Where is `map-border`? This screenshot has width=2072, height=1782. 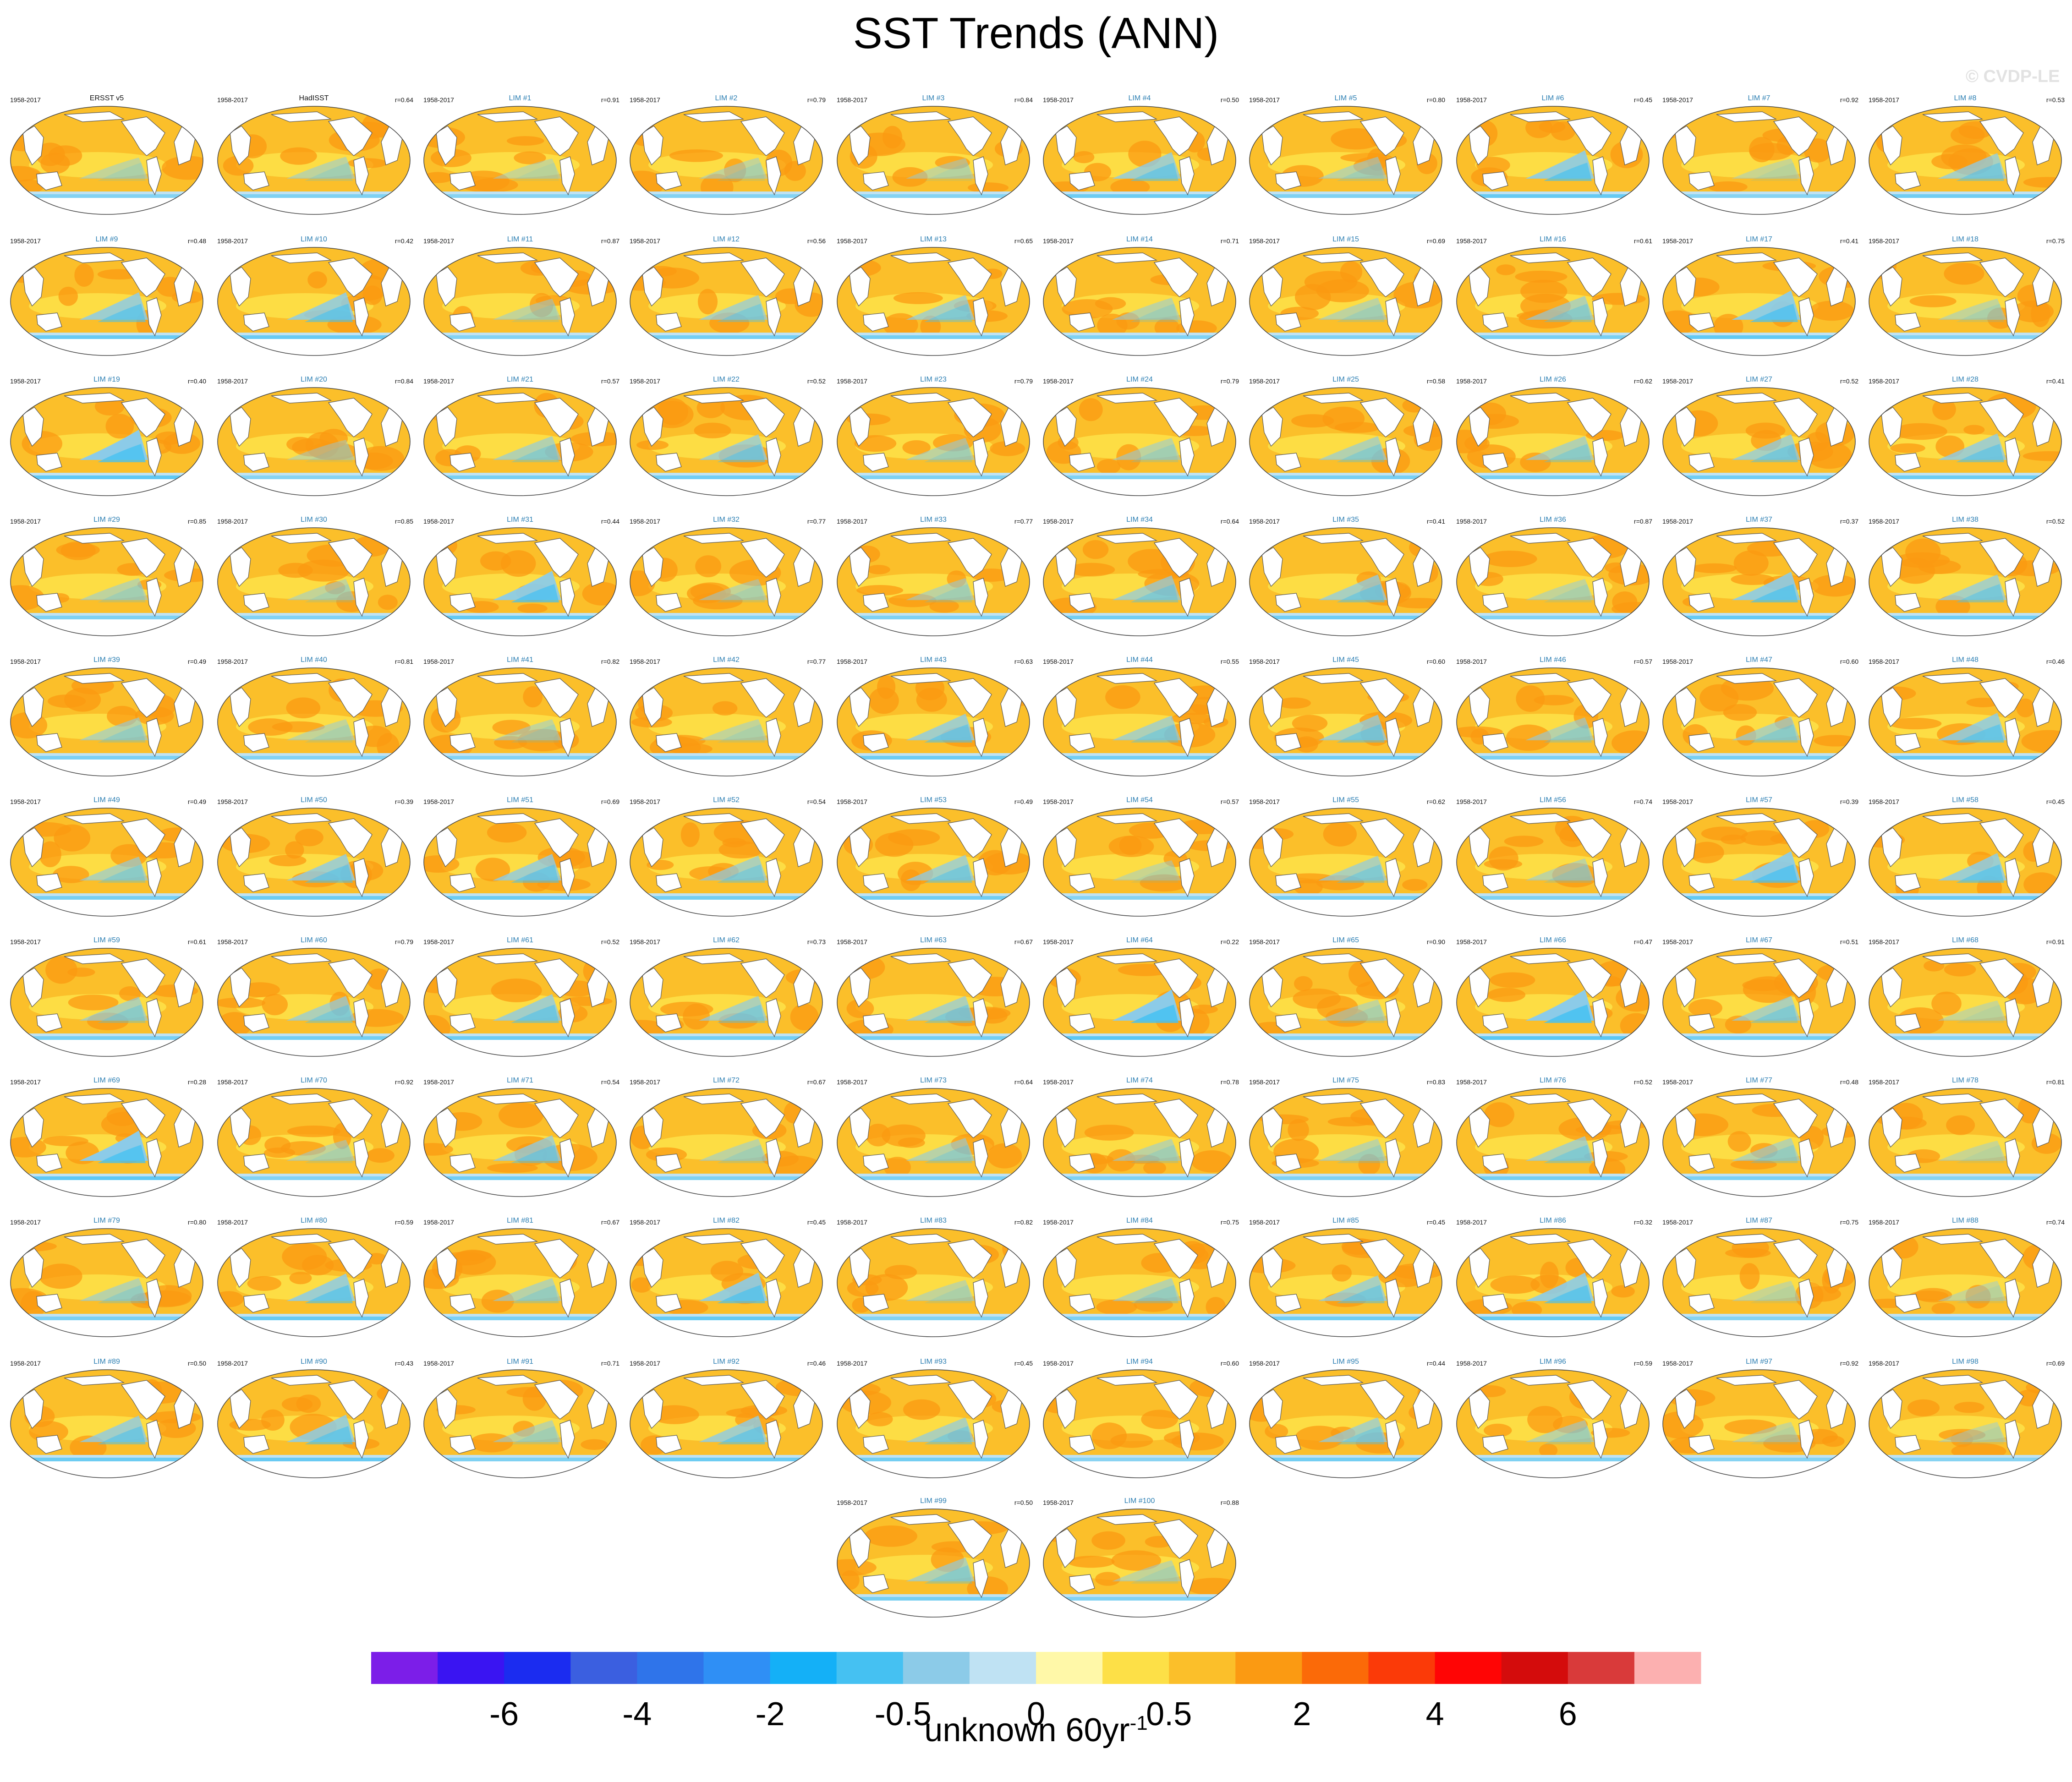
map-border is located at coordinates (520, 1003).